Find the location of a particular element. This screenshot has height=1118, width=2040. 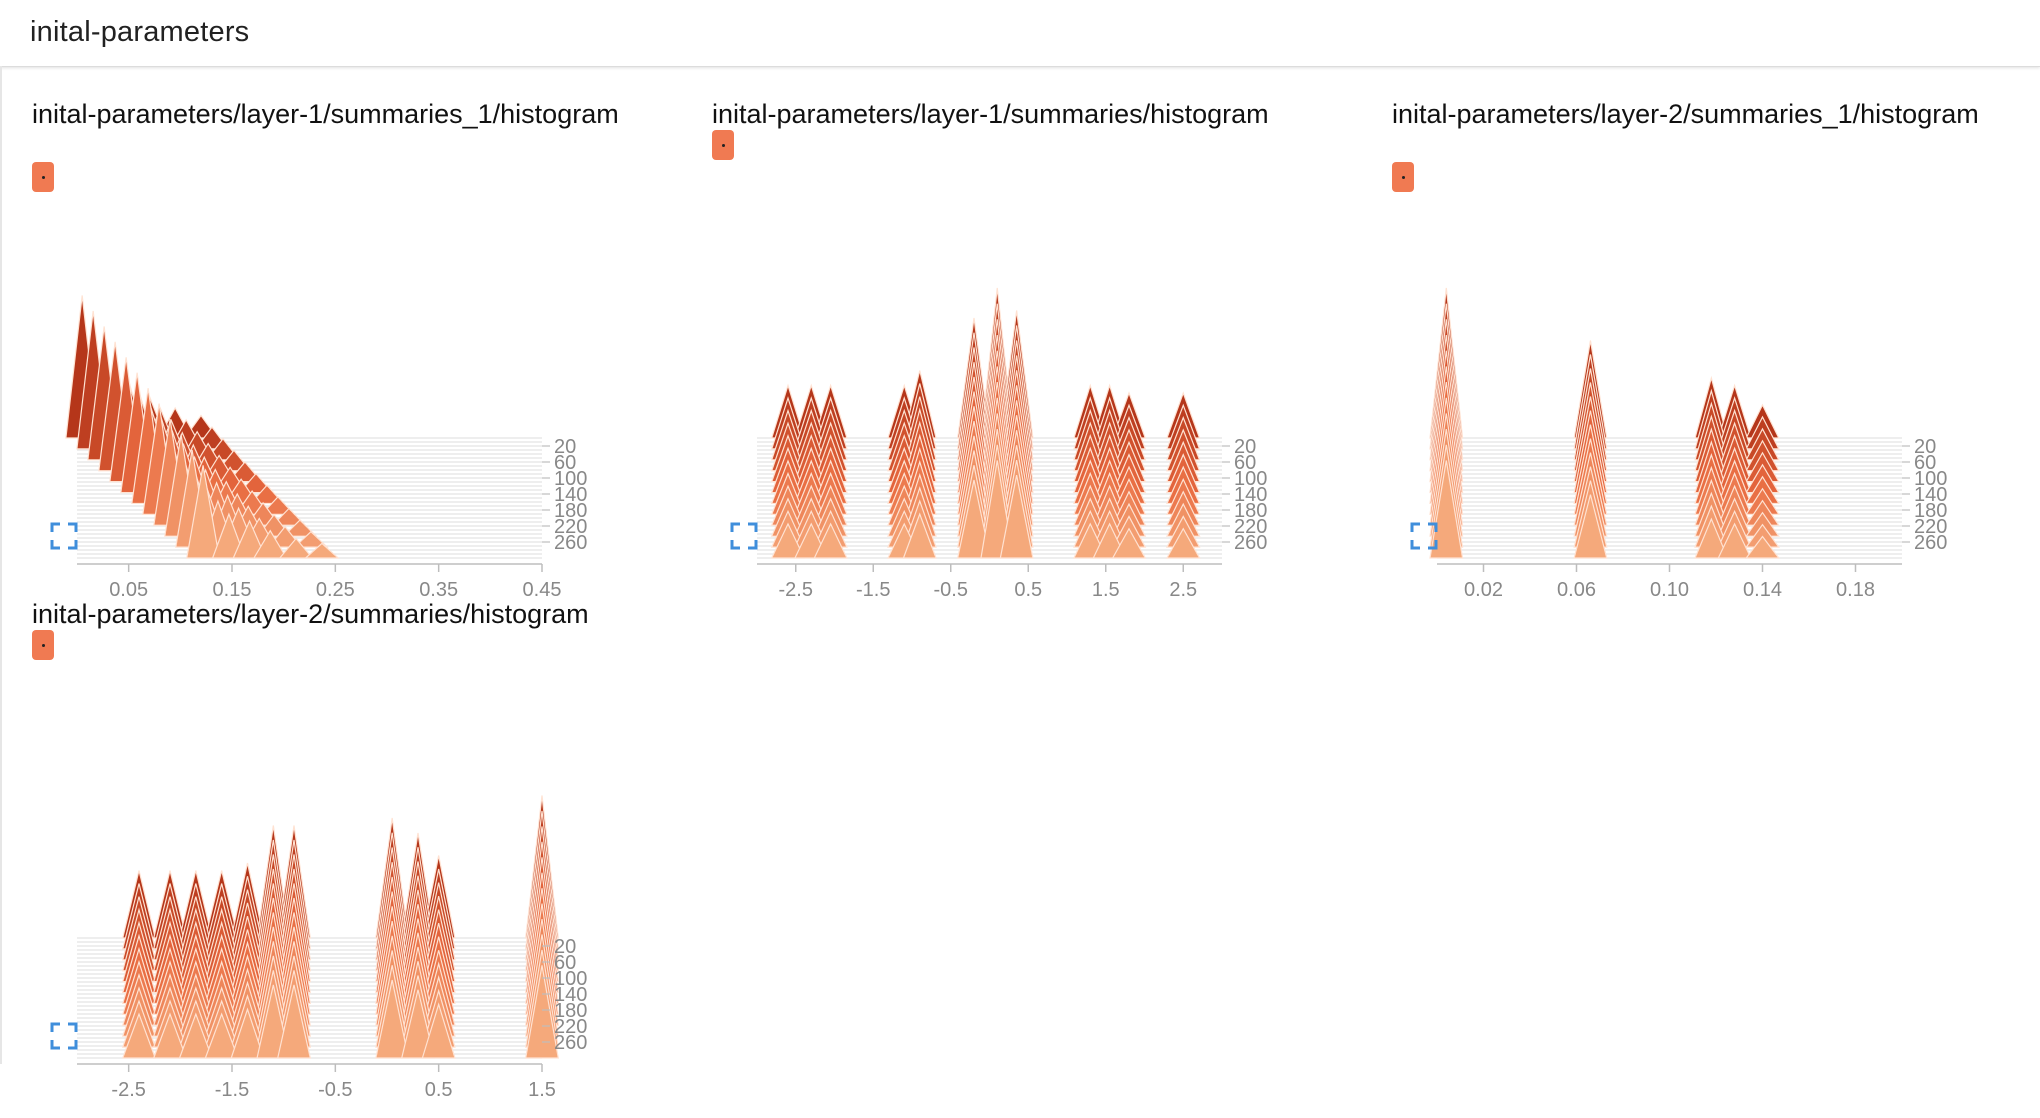

section-header: inital-parameters is located at coordinates (1020, 33).